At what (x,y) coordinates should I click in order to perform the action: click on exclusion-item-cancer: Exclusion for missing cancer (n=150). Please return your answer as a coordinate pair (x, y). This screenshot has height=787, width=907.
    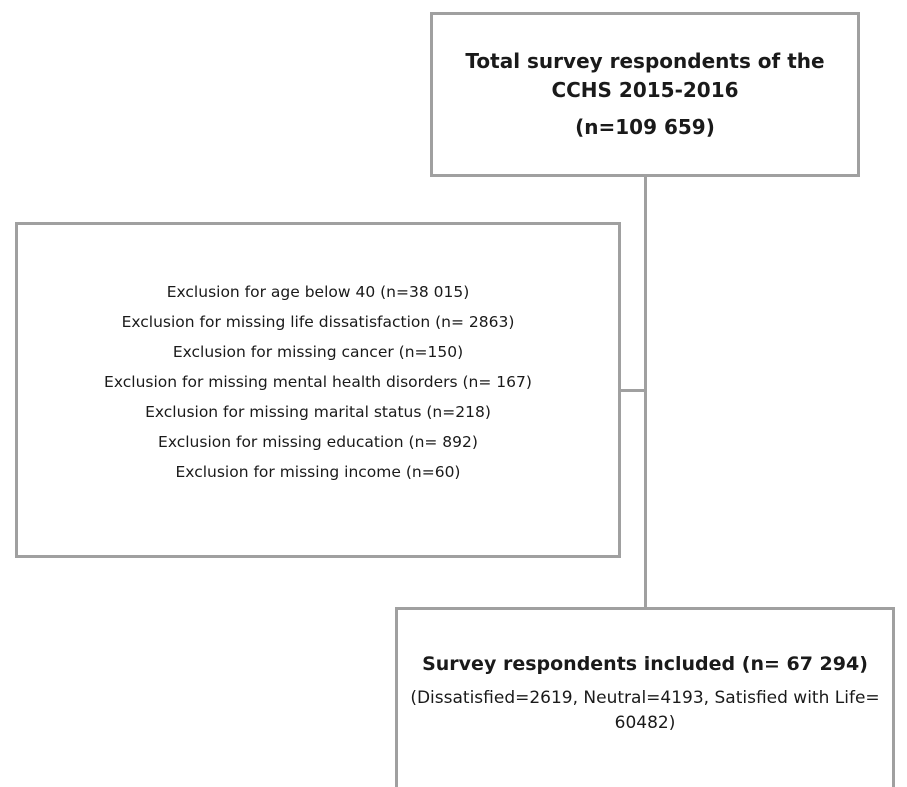
    Looking at the image, I should click on (318, 352).